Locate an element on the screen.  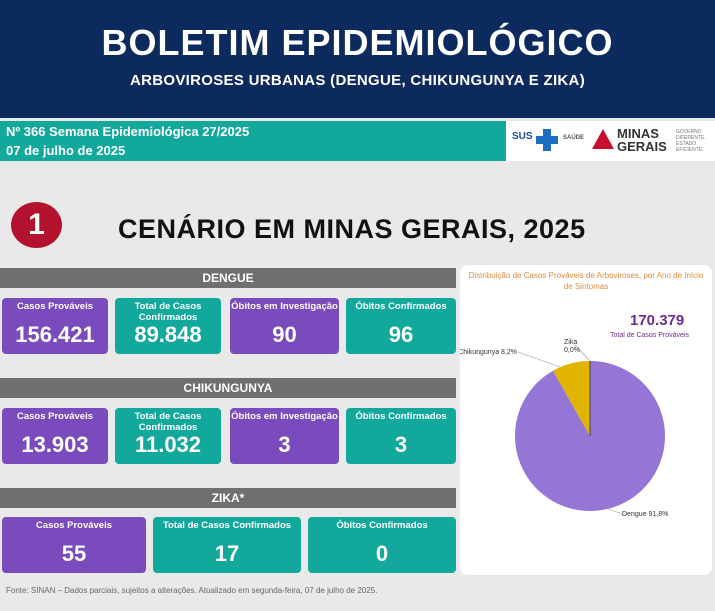
pie-slice-chikungunya is located at coordinates (571, 398).